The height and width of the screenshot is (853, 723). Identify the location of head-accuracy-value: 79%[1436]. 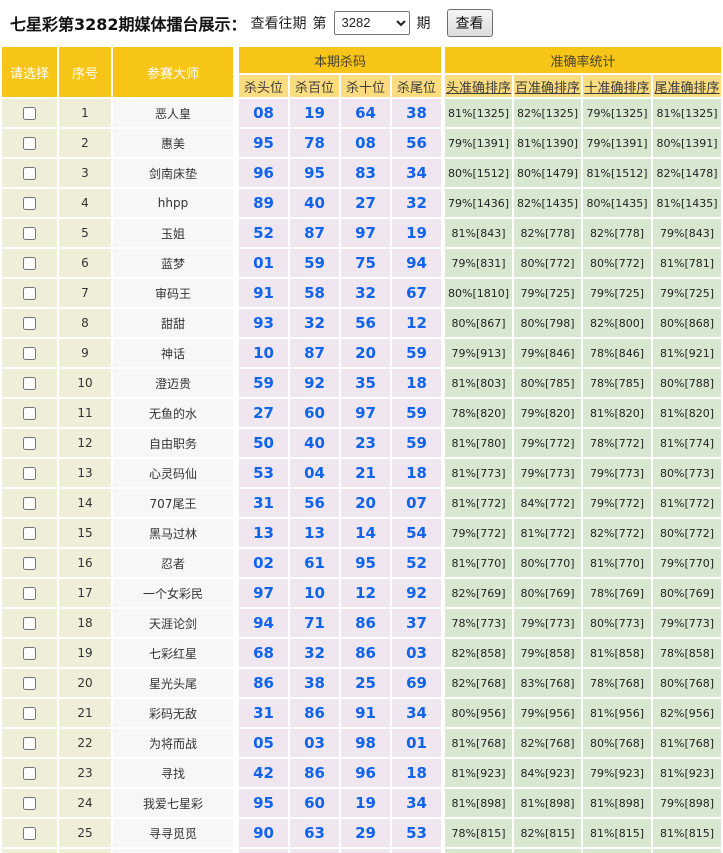
(478, 203).